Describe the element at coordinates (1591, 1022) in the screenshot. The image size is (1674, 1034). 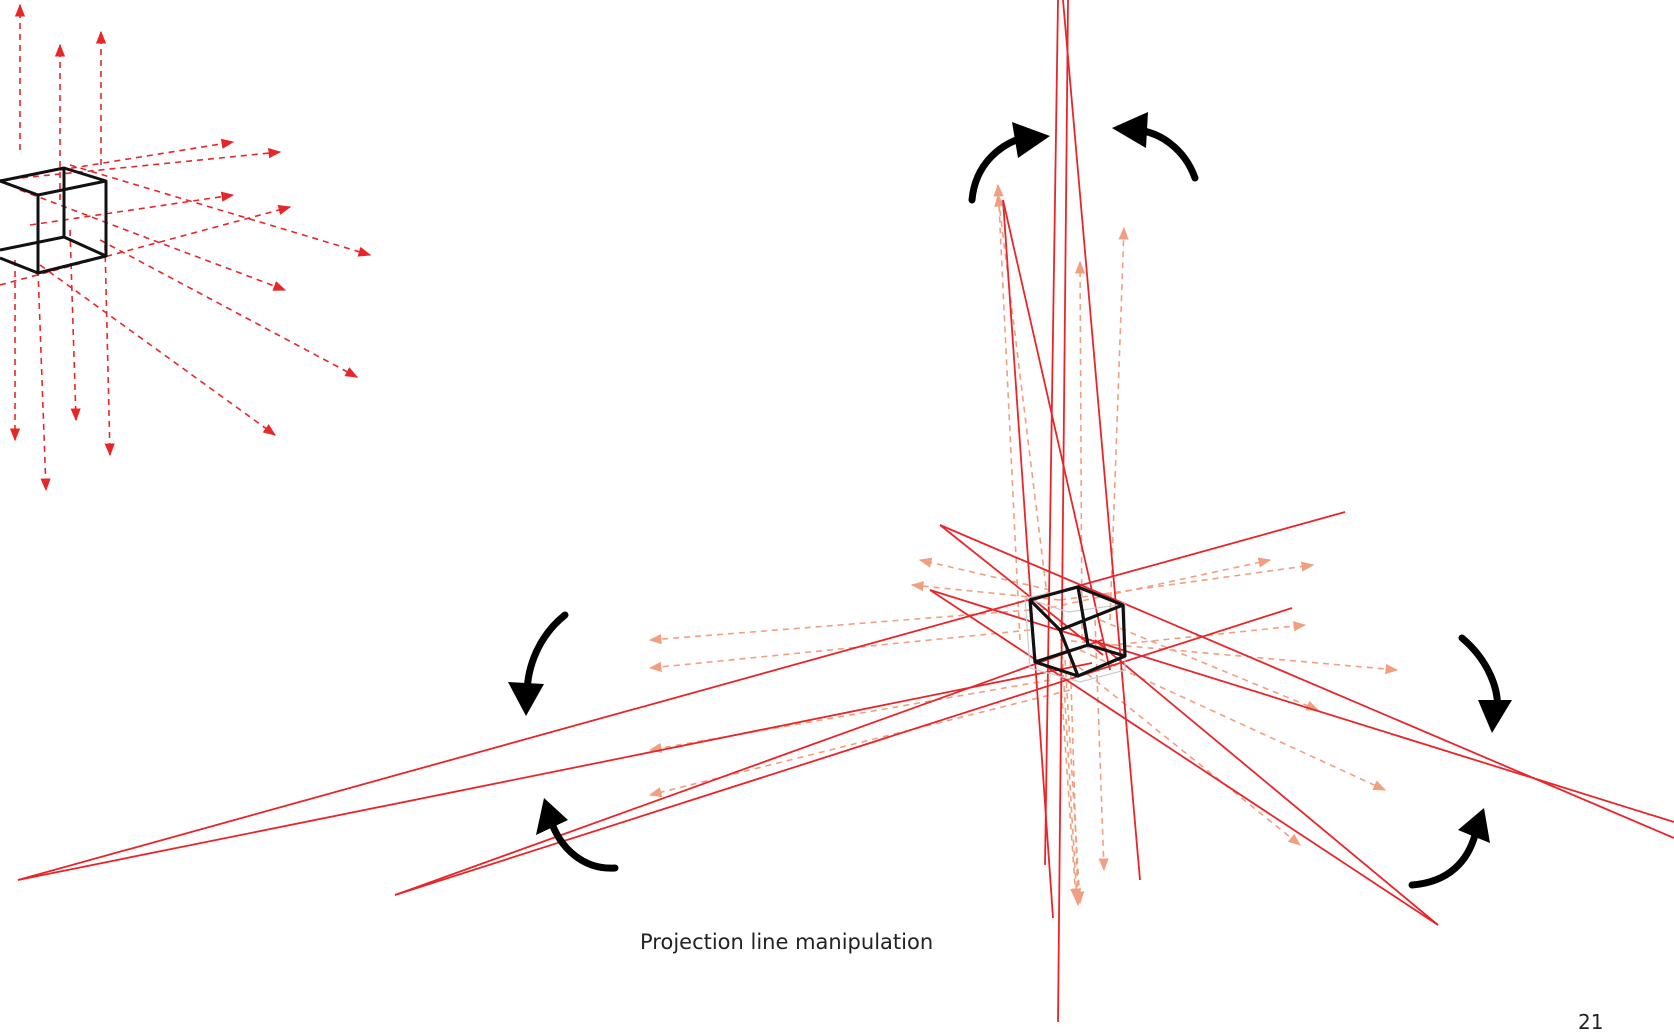
I see `page-number: 21` at that location.